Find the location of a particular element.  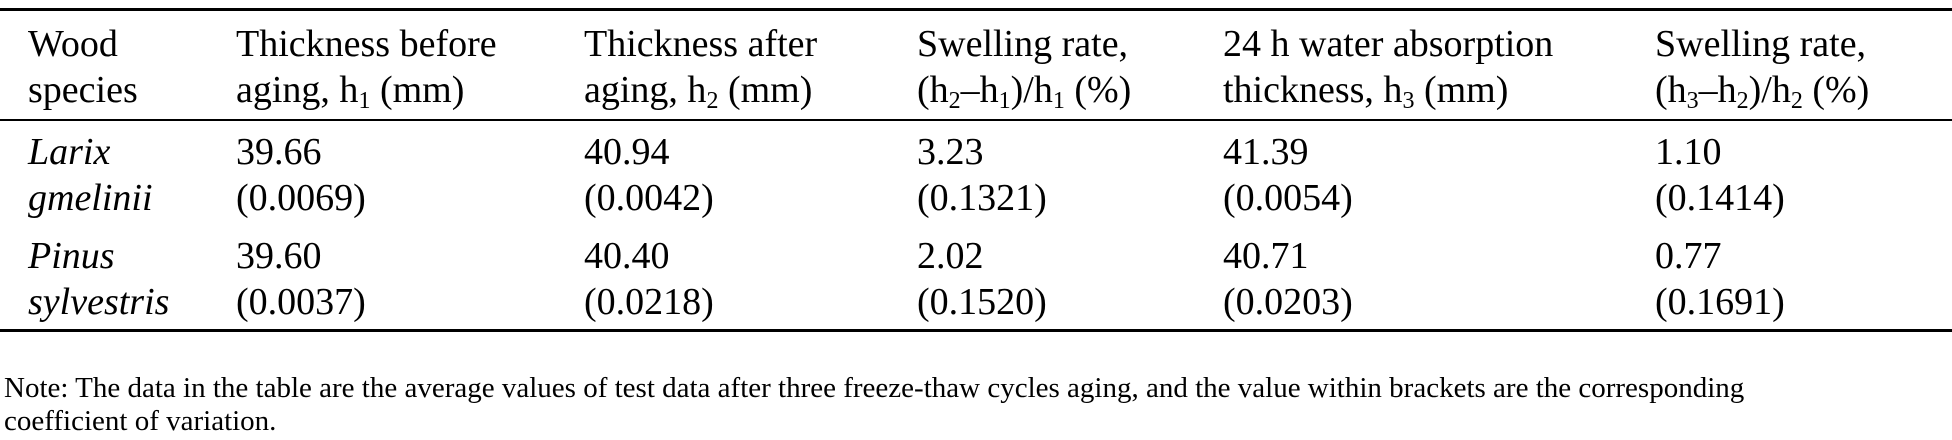

header-line: 24 h water absorption is located at coordinates (1388, 44).